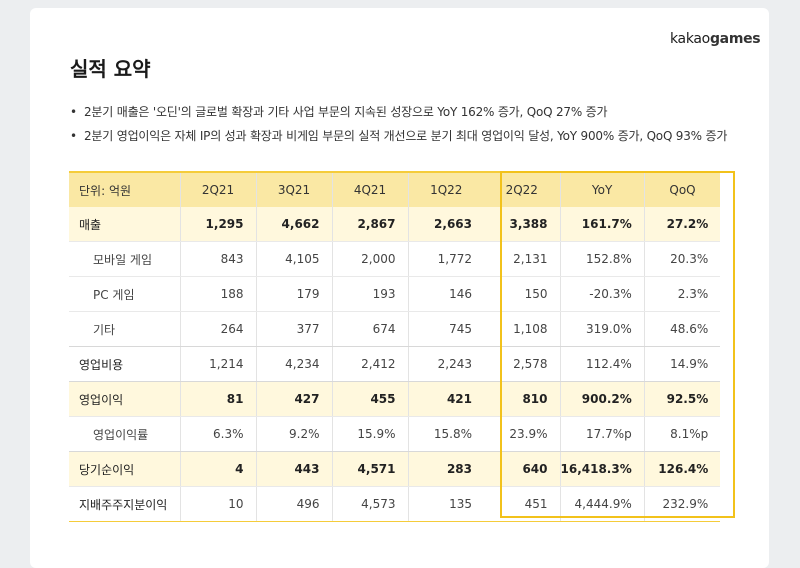 The width and height of the screenshot is (800, 568). What do you see at coordinates (217, 434) in the screenshot?
I see `table-cell: 6.3%` at bounding box center [217, 434].